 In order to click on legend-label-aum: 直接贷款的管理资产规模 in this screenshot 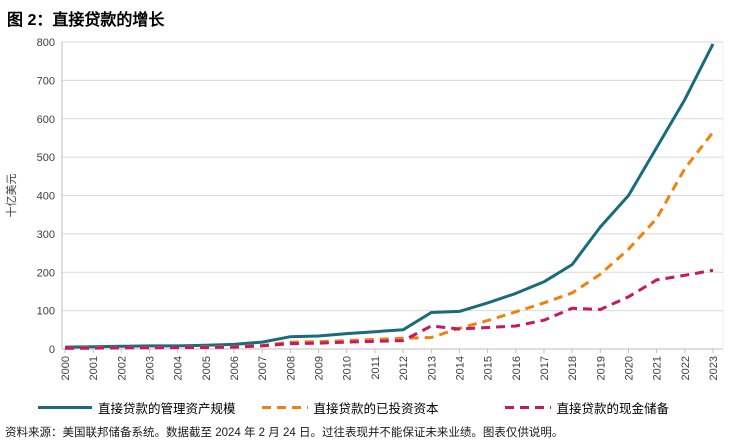, I will do `click(167, 408)`.